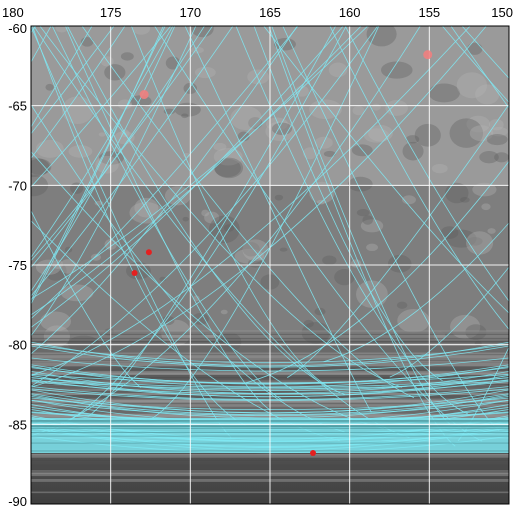 This screenshot has width=515, height=510. What do you see at coordinates (17, 265) in the screenshot?
I see `y-tick-labels: -60 -65 -70 -75 -80 -85 -90` at bounding box center [17, 265].